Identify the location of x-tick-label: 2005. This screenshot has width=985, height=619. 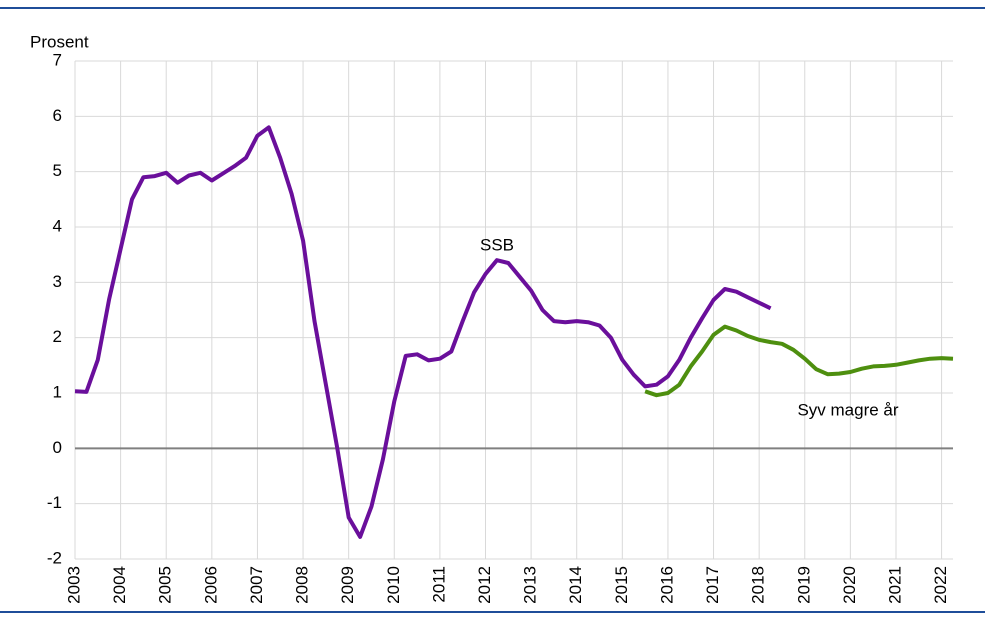
(165, 585).